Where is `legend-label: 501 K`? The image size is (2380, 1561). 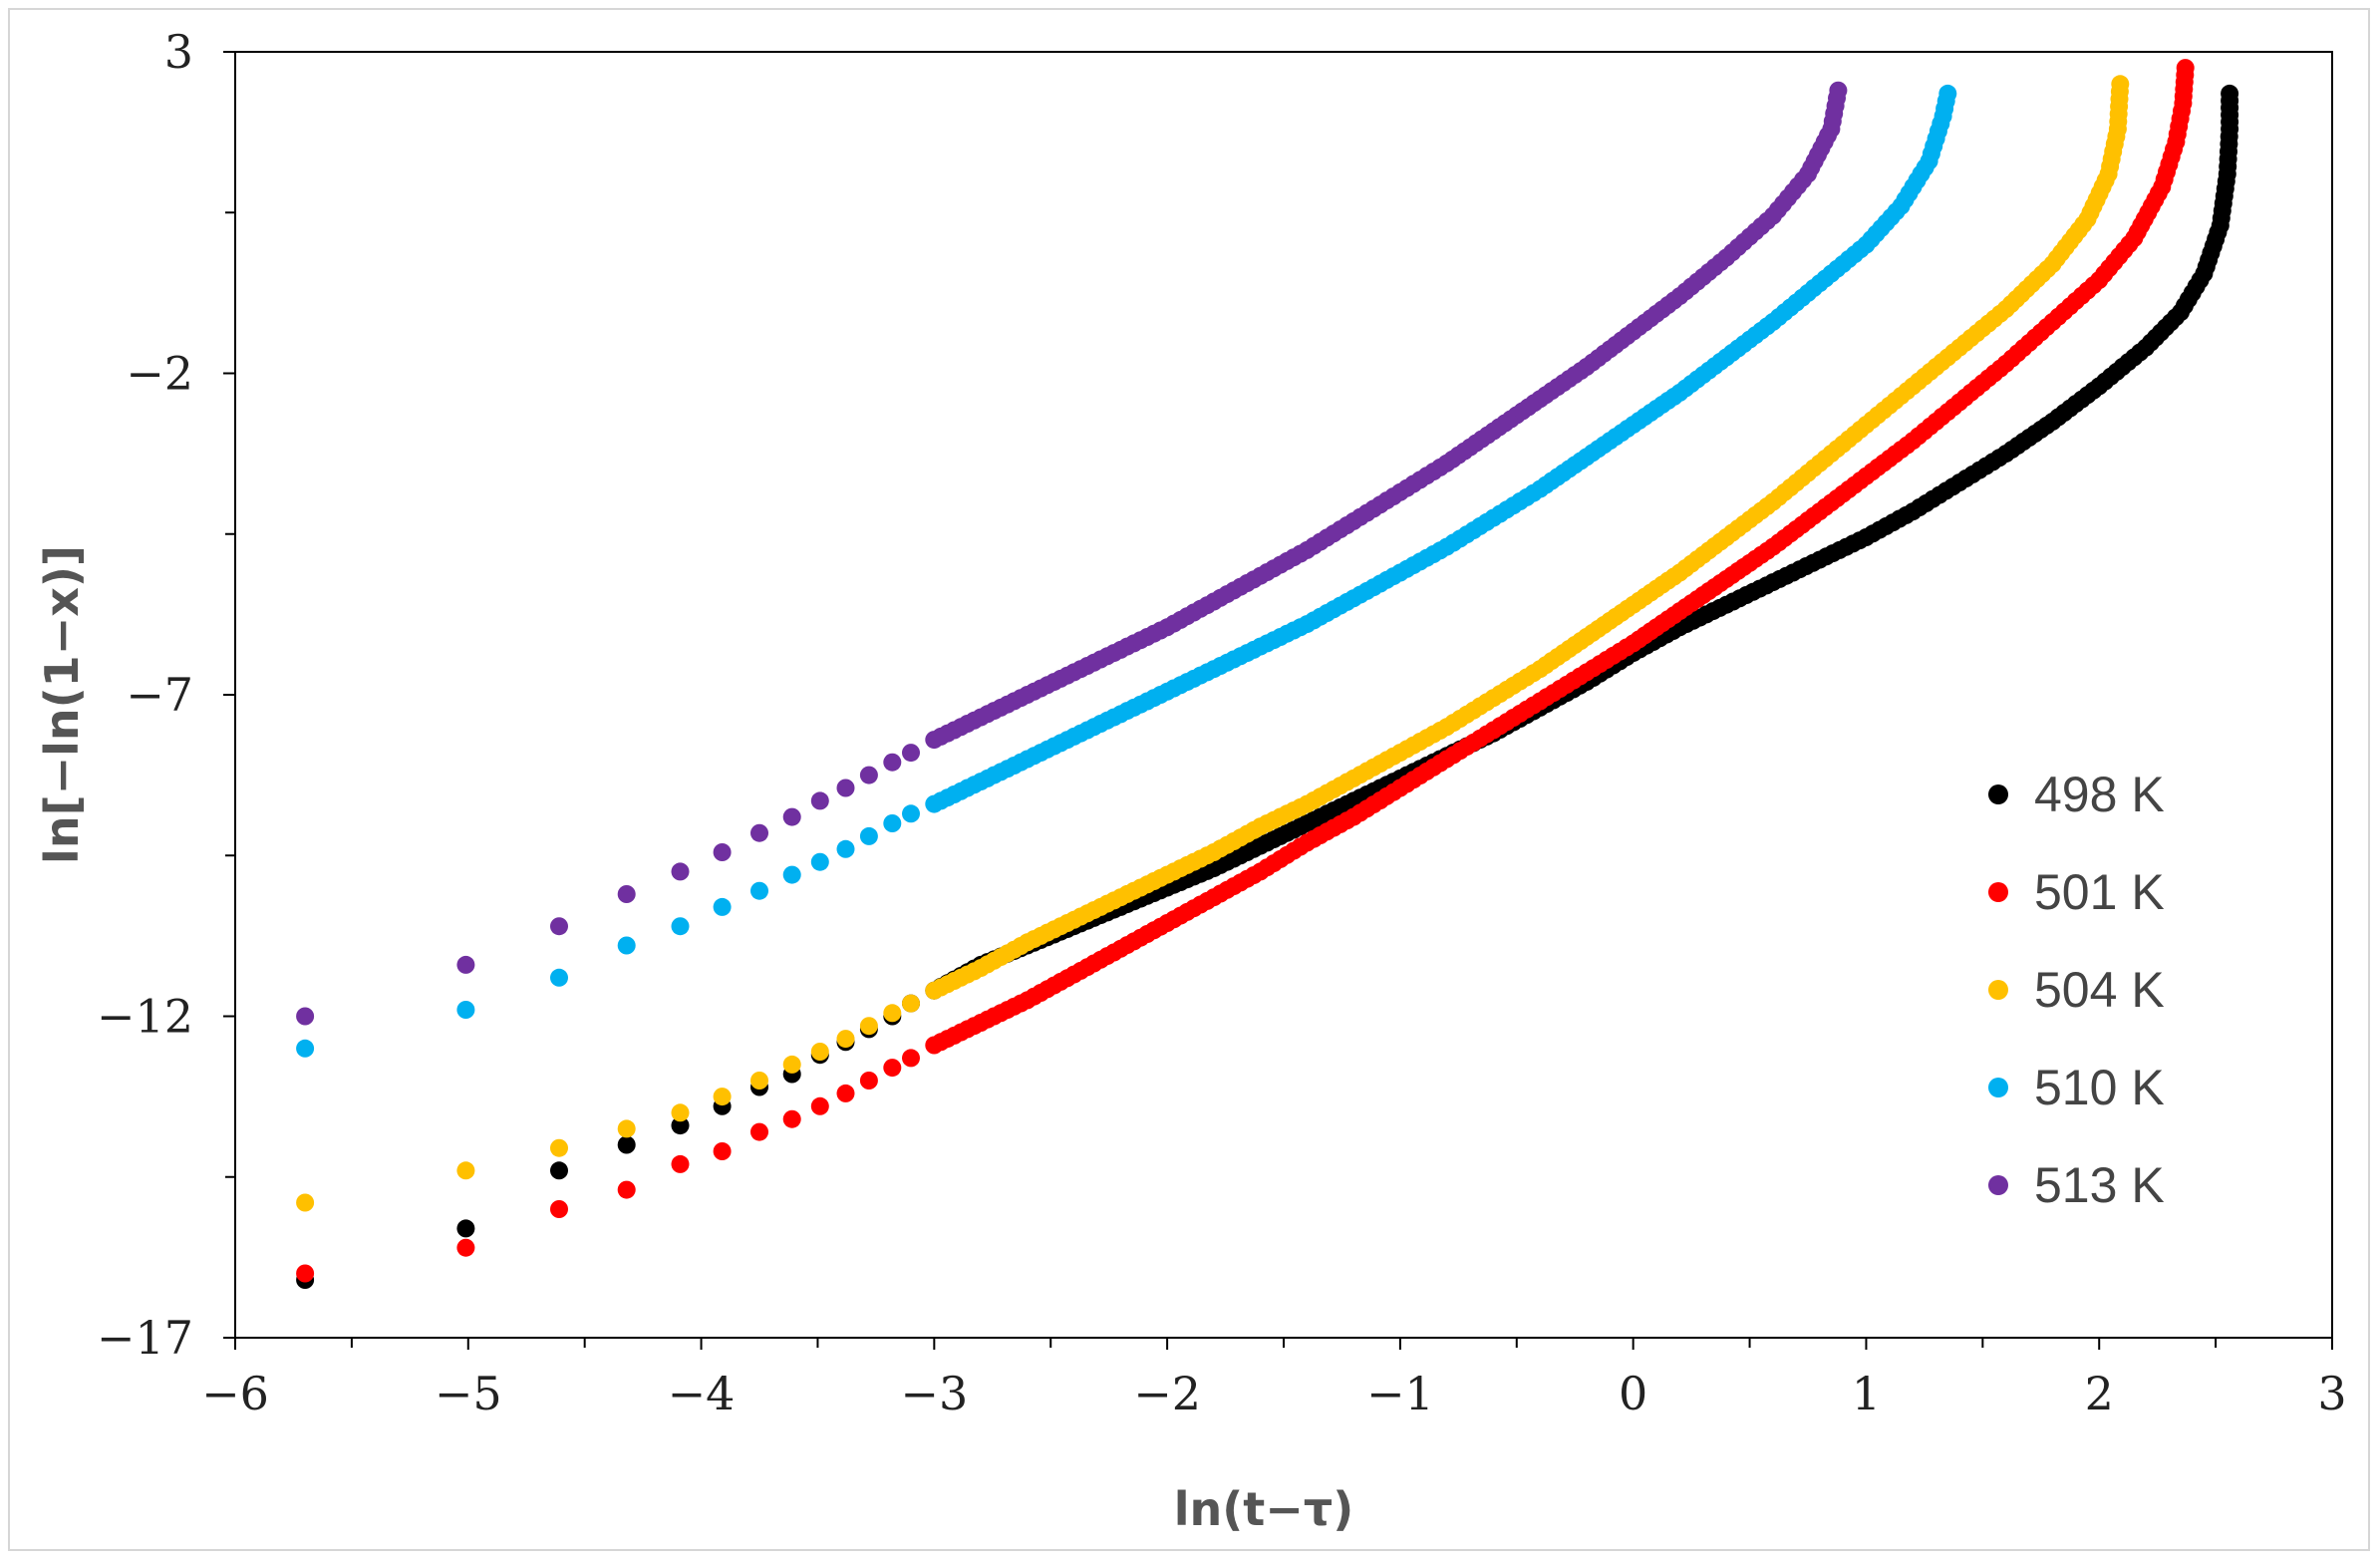 legend-label: 501 K is located at coordinates (2099, 892).